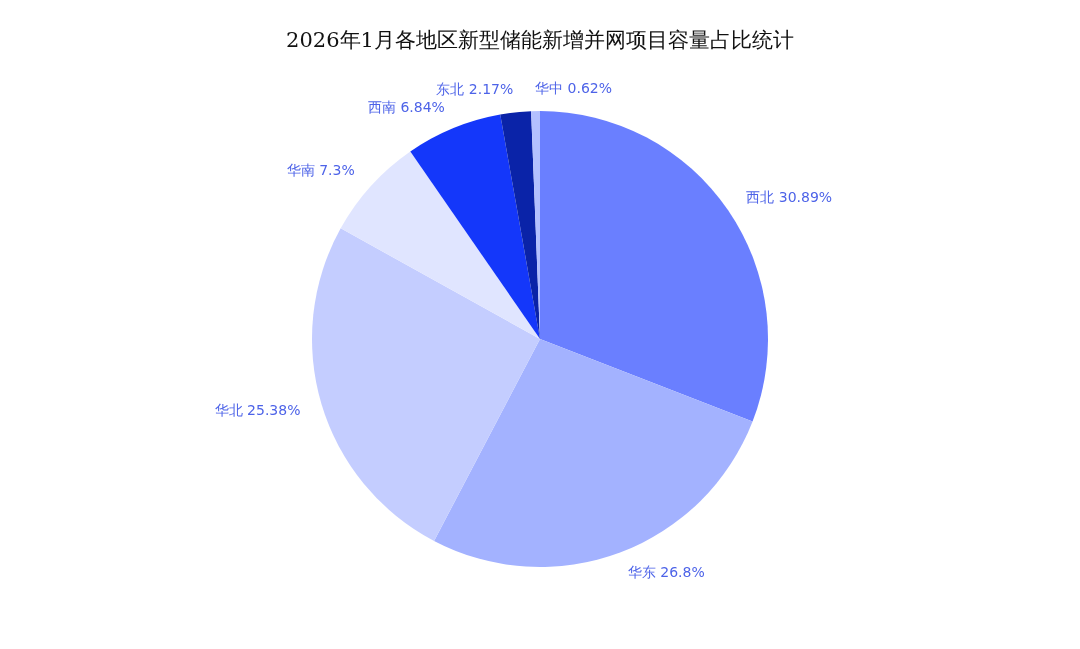  Describe the element at coordinates (789, 196) in the screenshot. I see `slice-label: 西北 30.89%` at that location.